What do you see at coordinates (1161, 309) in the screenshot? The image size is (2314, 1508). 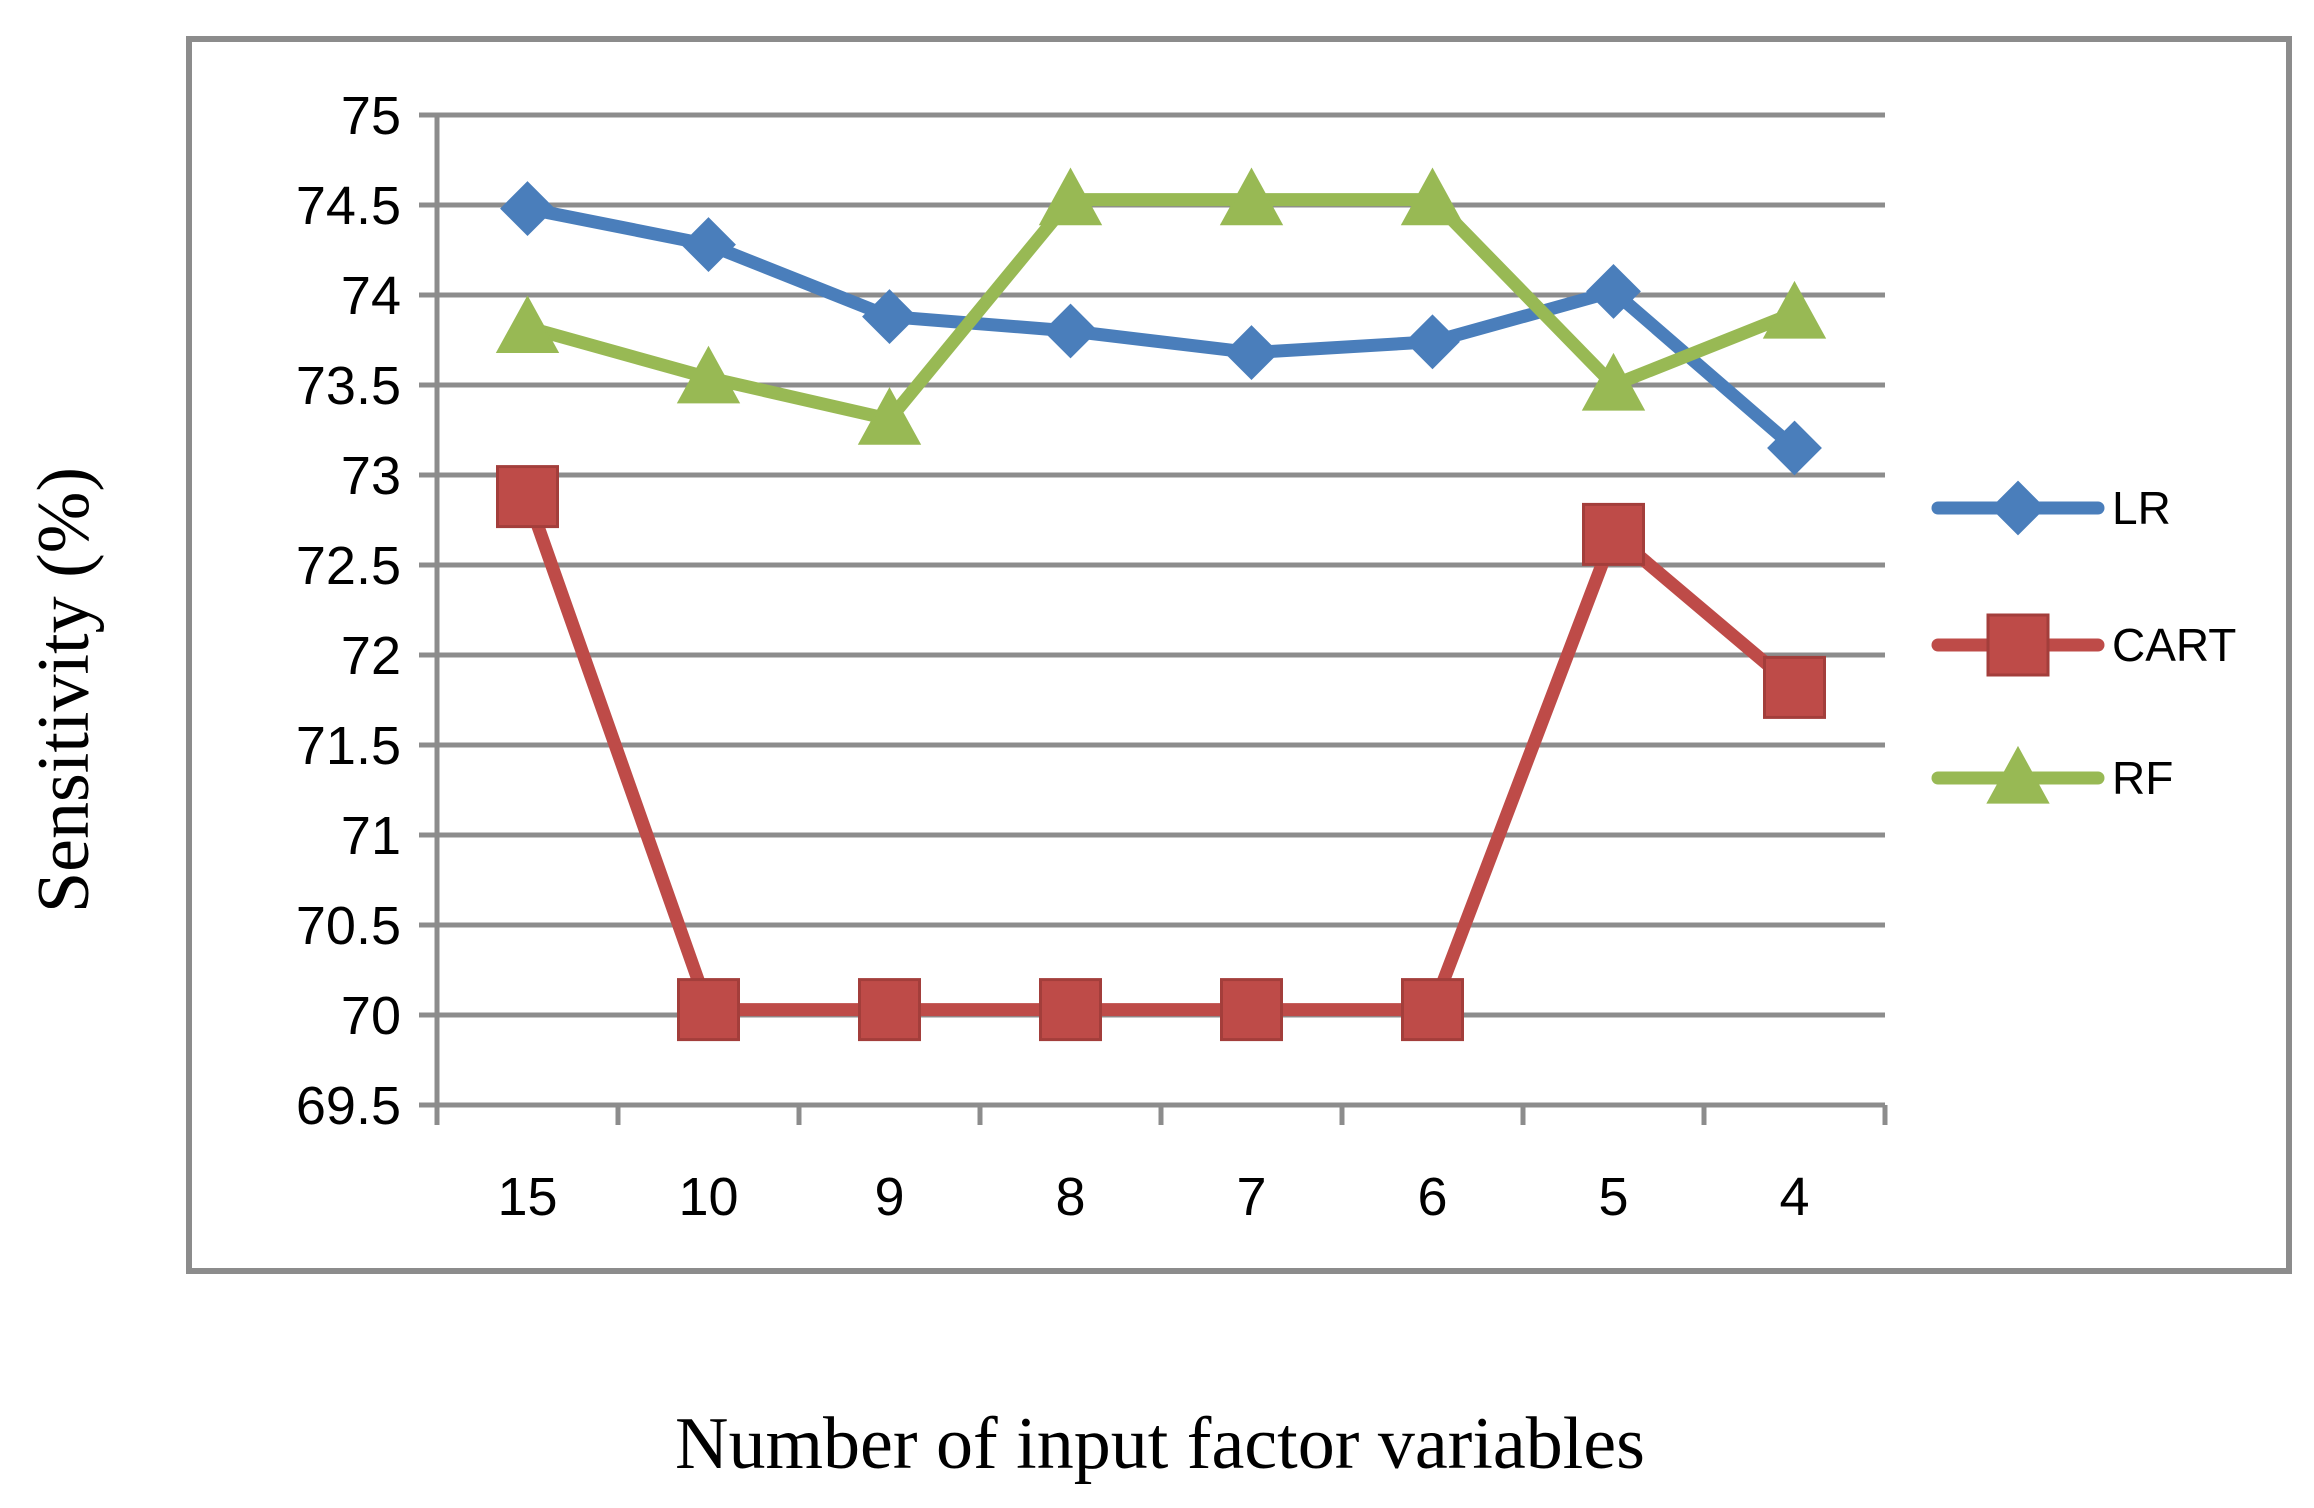 I see `series-line-rf` at bounding box center [1161, 309].